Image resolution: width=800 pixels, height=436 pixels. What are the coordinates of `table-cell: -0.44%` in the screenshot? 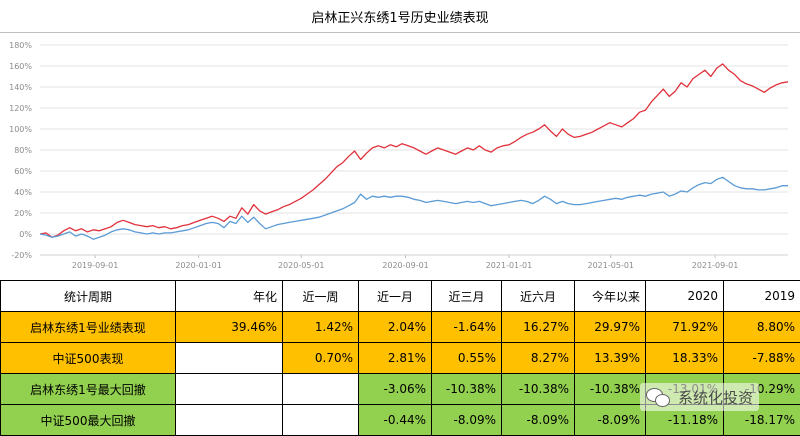 It's located at (395, 420).